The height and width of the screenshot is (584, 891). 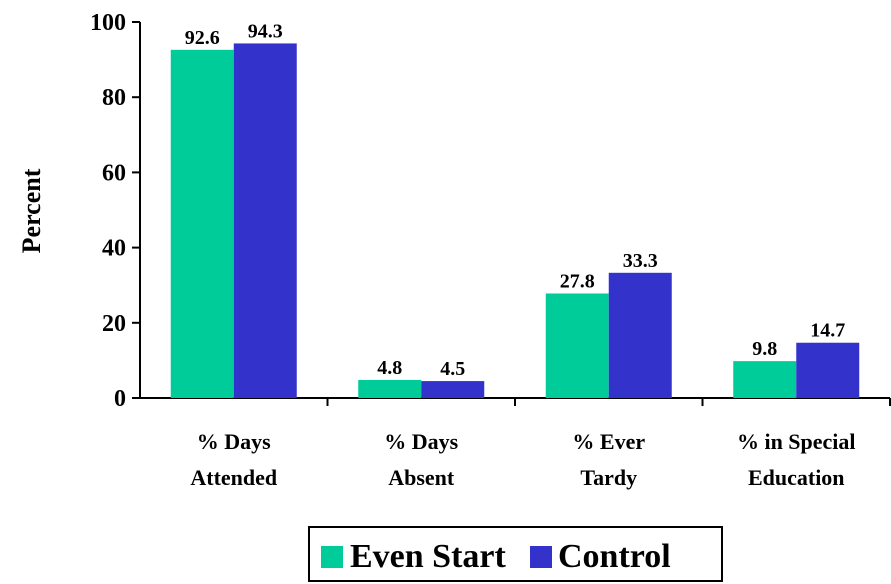 I want to click on x-category-label: Attended, so click(x=233, y=477).